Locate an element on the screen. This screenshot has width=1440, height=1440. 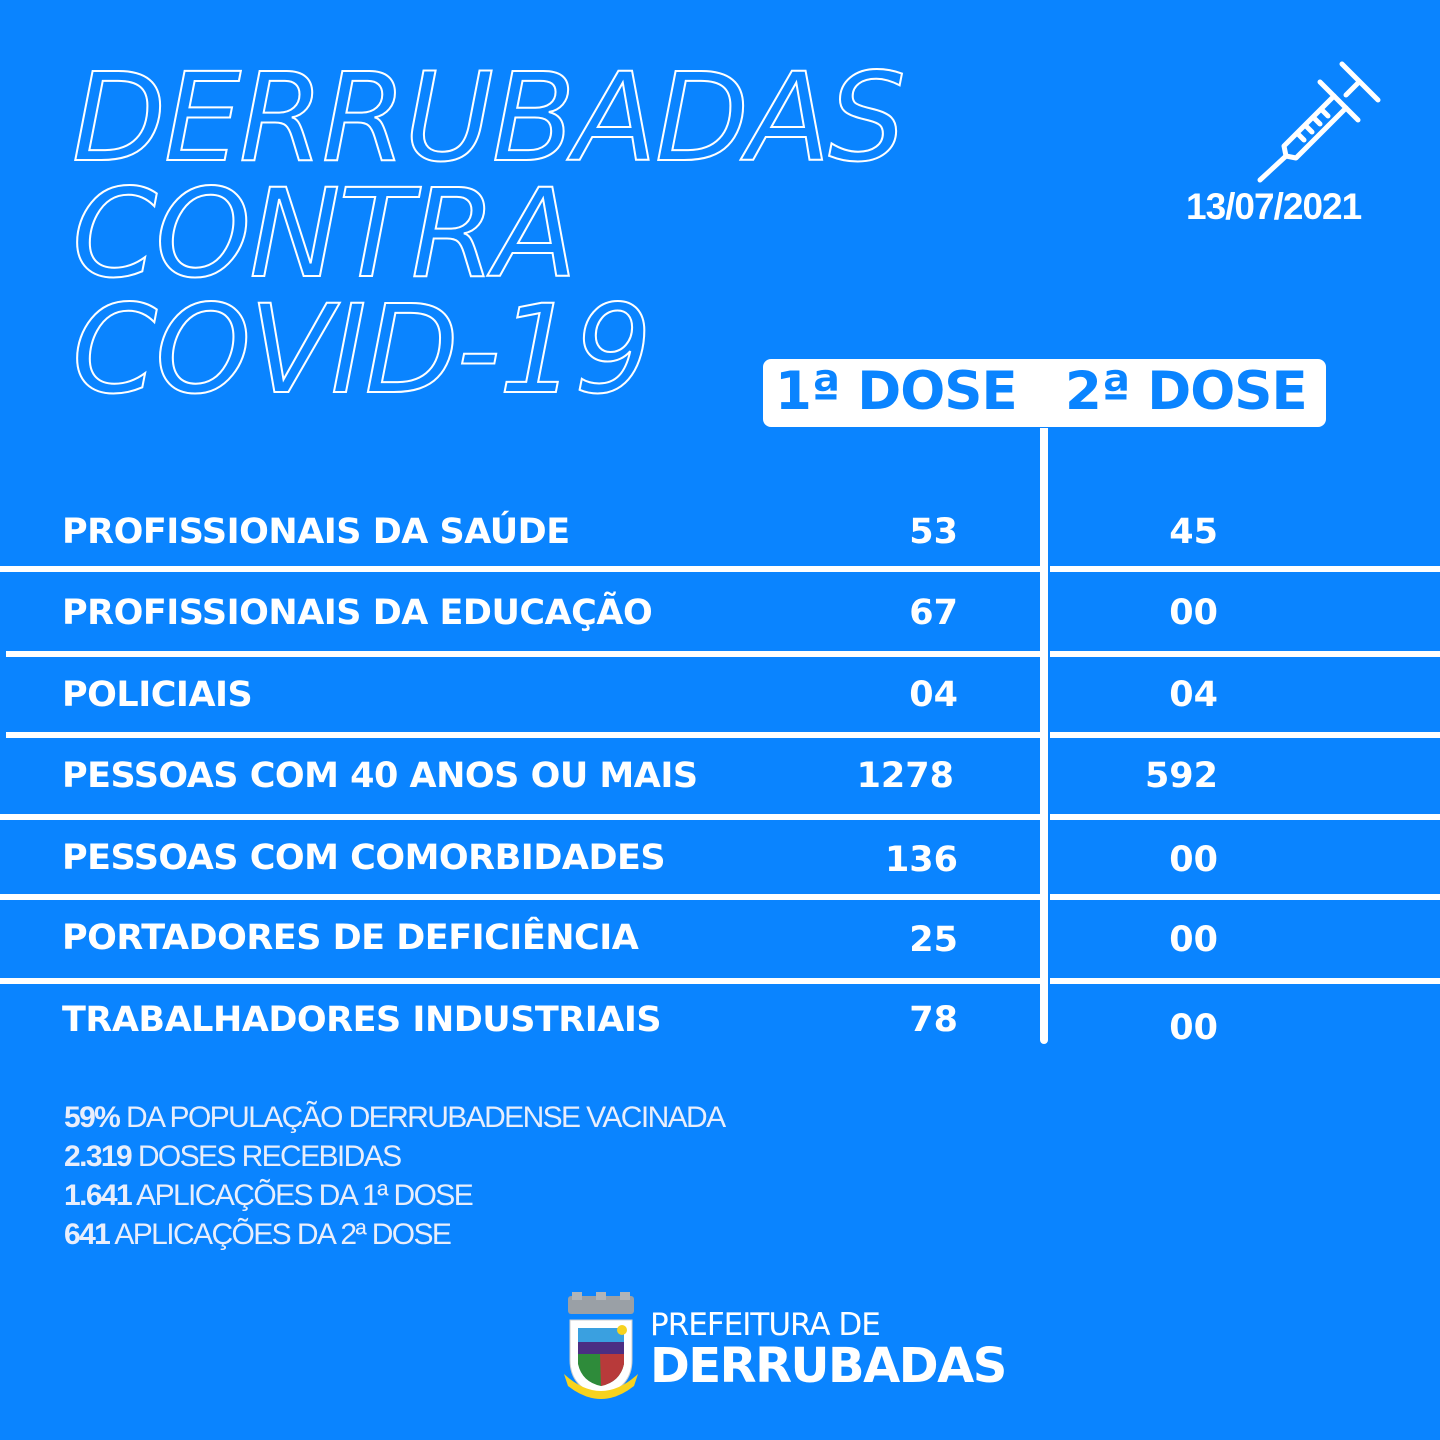
report-date: 13/07/2021 is located at coordinates (1274, 206).